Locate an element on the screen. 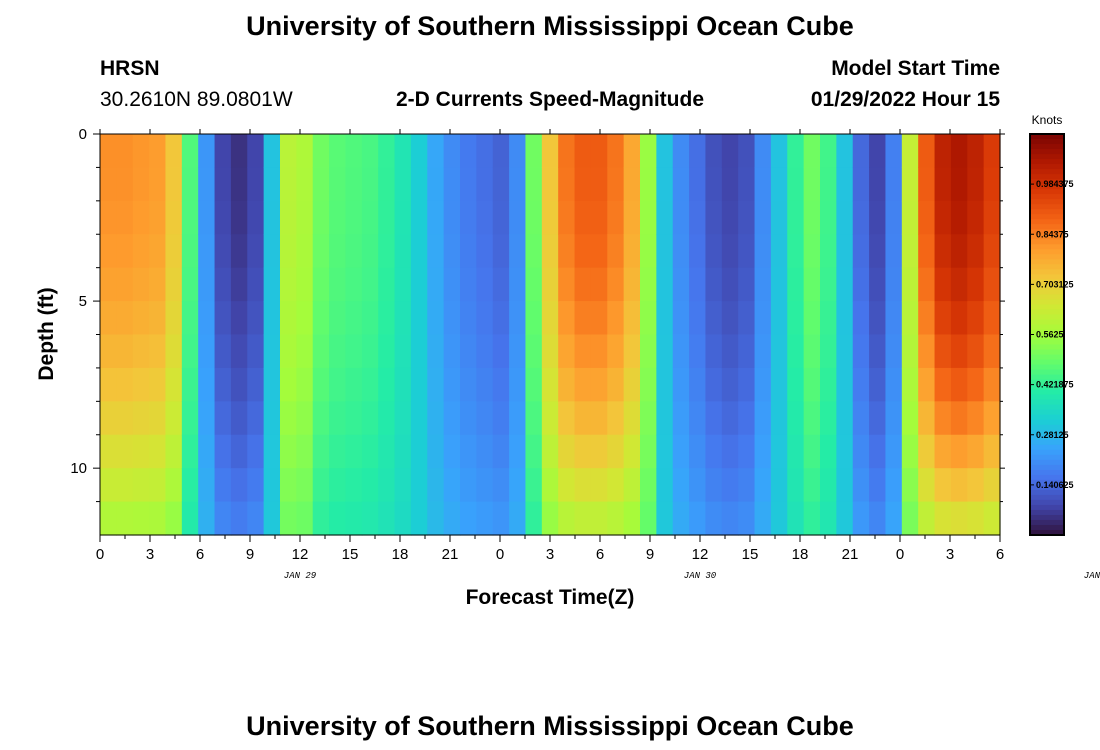  colorbar-label: 0.140625 is located at coordinates (1055, 485).